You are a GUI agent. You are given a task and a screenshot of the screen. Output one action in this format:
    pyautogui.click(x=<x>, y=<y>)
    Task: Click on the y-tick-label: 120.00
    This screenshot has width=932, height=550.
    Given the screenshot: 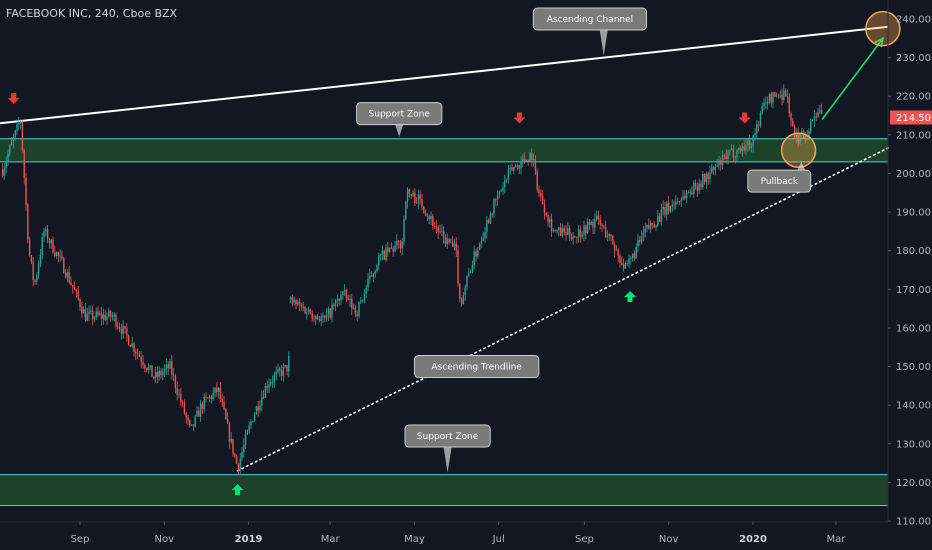 What is the action you would take?
    pyautogui.click(x=913, y=483)
    